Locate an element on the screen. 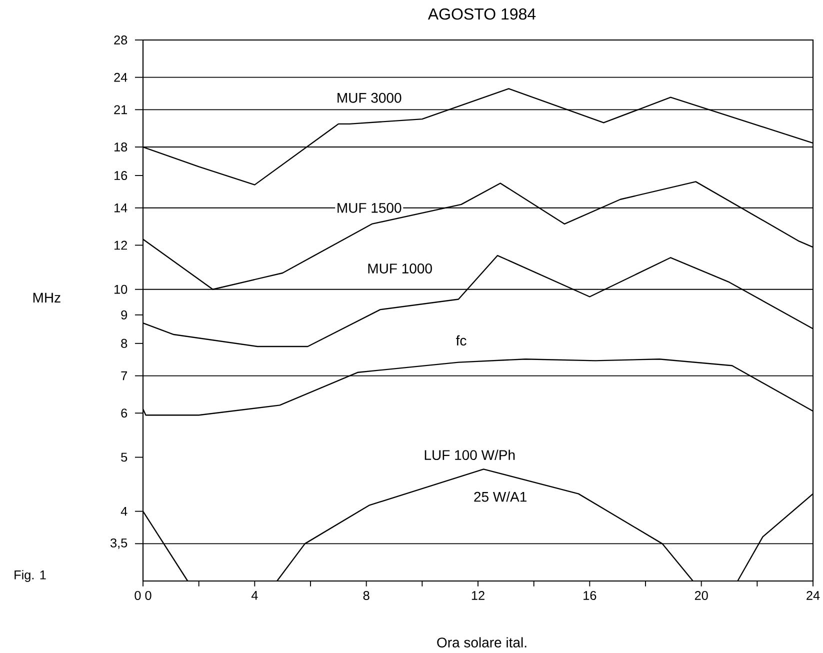 Image resolution: width=823 pixels, height=653 pixels. y-tick-label: 16 is located at coordinates (121, 175).